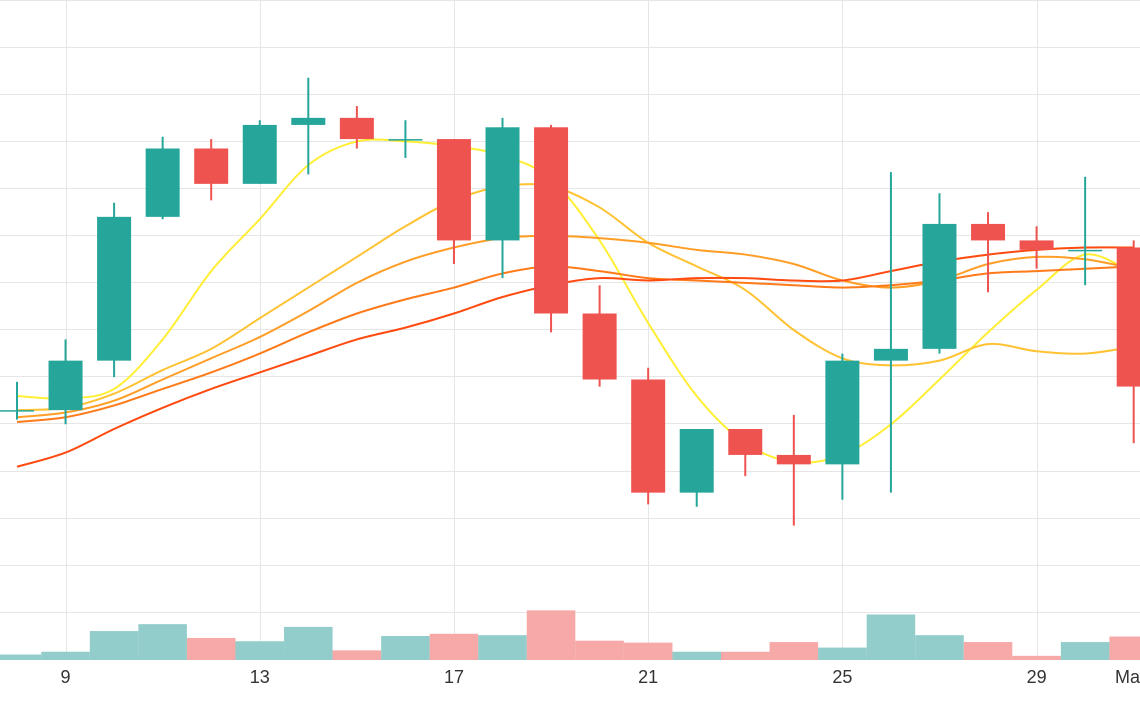 This screenshot has height=715, width=1140. Describe the element at coordinates (454, 677) in the screenshot. I see `x-tick-label: 17` at that location.